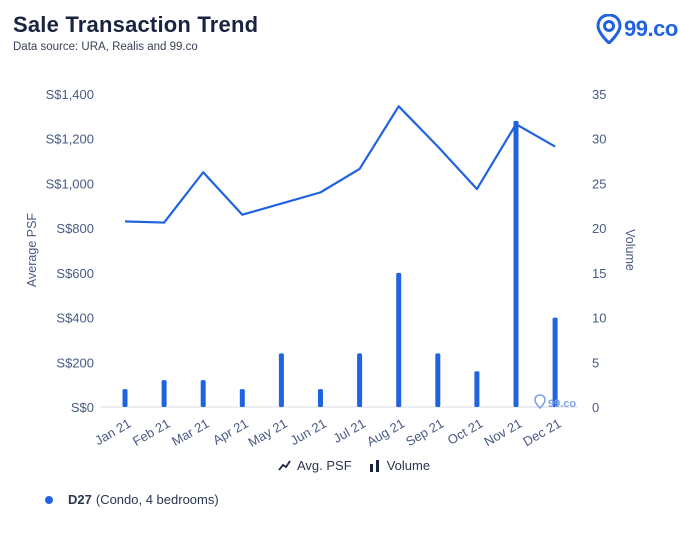  I want to click on x-tick-label: Jul 21, so click(350, 431).